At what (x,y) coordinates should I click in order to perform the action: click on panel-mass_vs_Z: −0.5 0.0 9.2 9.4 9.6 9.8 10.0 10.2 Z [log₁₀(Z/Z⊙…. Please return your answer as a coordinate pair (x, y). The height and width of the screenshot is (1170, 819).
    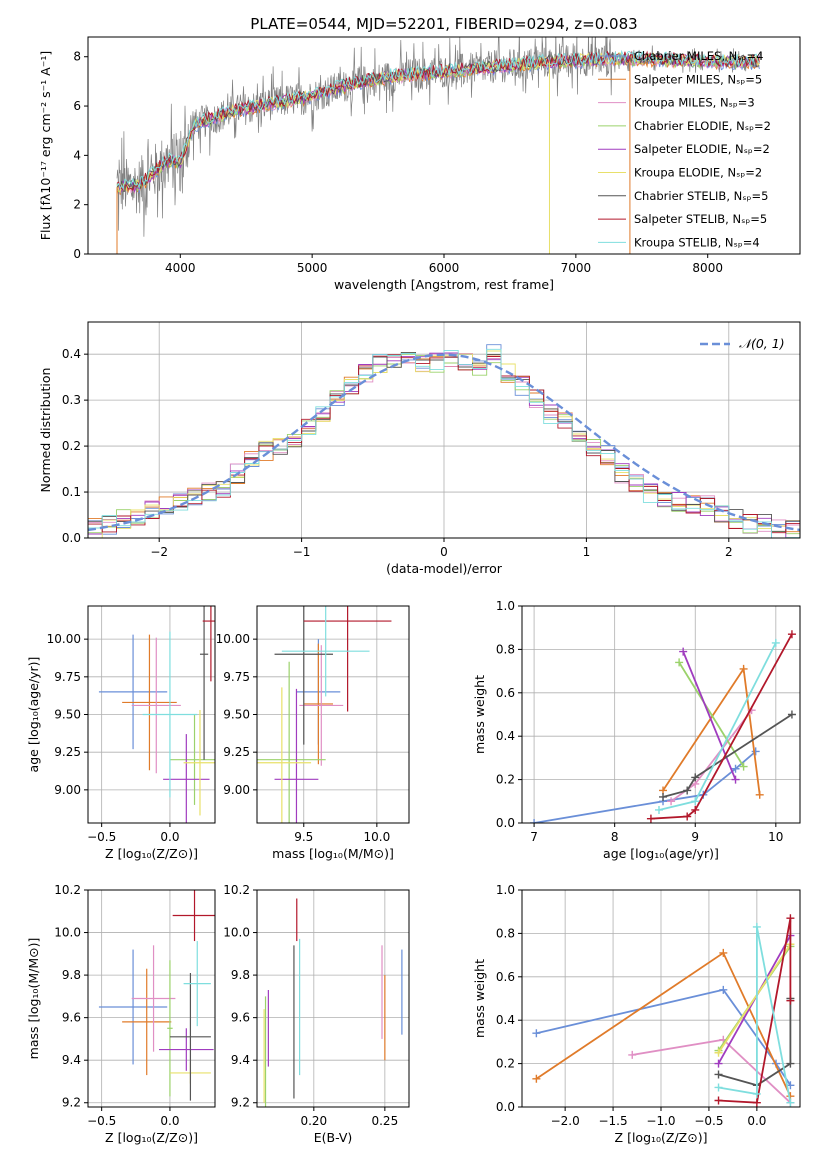
    Looking at the image, I should click on (121, 1014).